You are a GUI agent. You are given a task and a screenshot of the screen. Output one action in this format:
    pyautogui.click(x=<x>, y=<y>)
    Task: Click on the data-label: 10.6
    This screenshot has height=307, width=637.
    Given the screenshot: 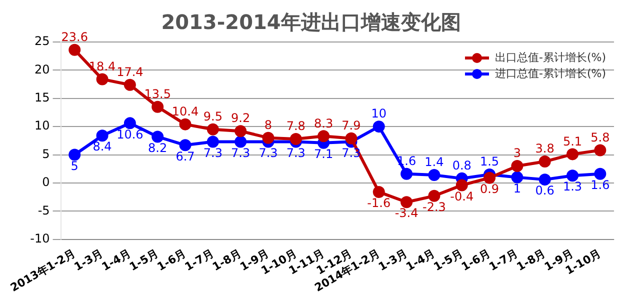 What is the action you would take?
    pyautogui.click(x=130, y=134)
    